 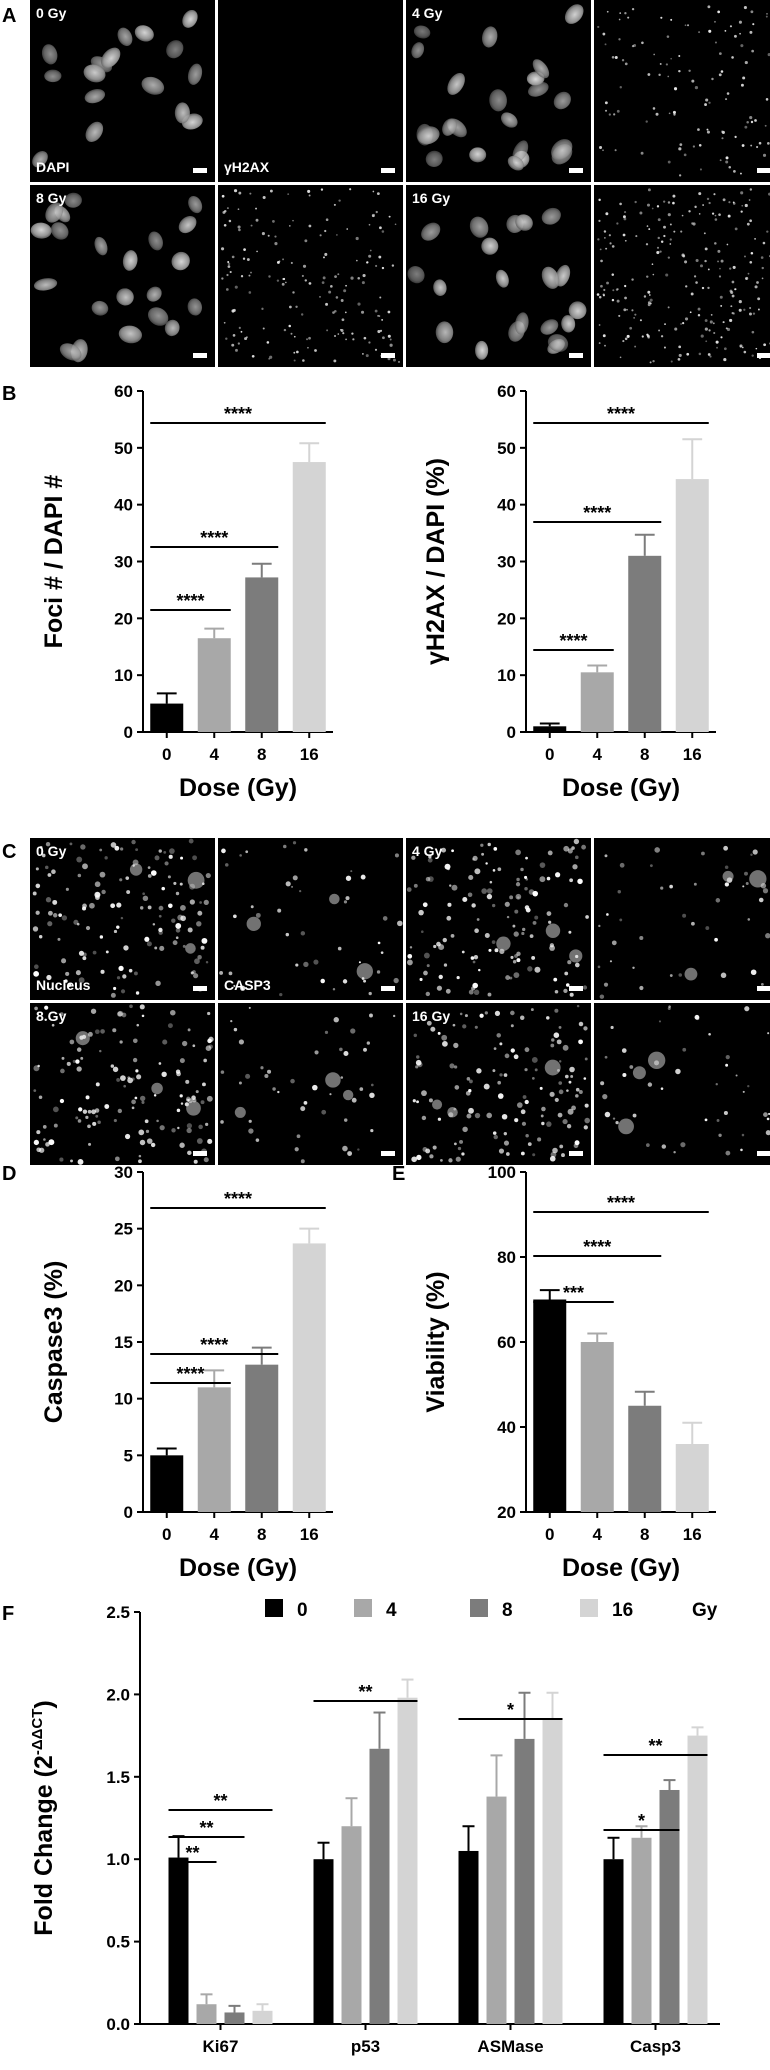 What do you see at coordinates (310, 91) in the screenshot?
I see `micrograph-tile` at bounding box center [310, 91].